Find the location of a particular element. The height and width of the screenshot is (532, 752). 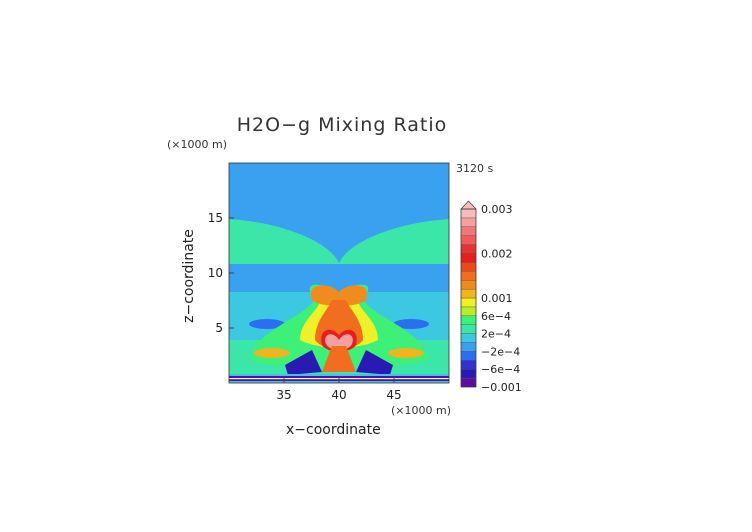

heatmap-field is located at coordinates (339, 273).